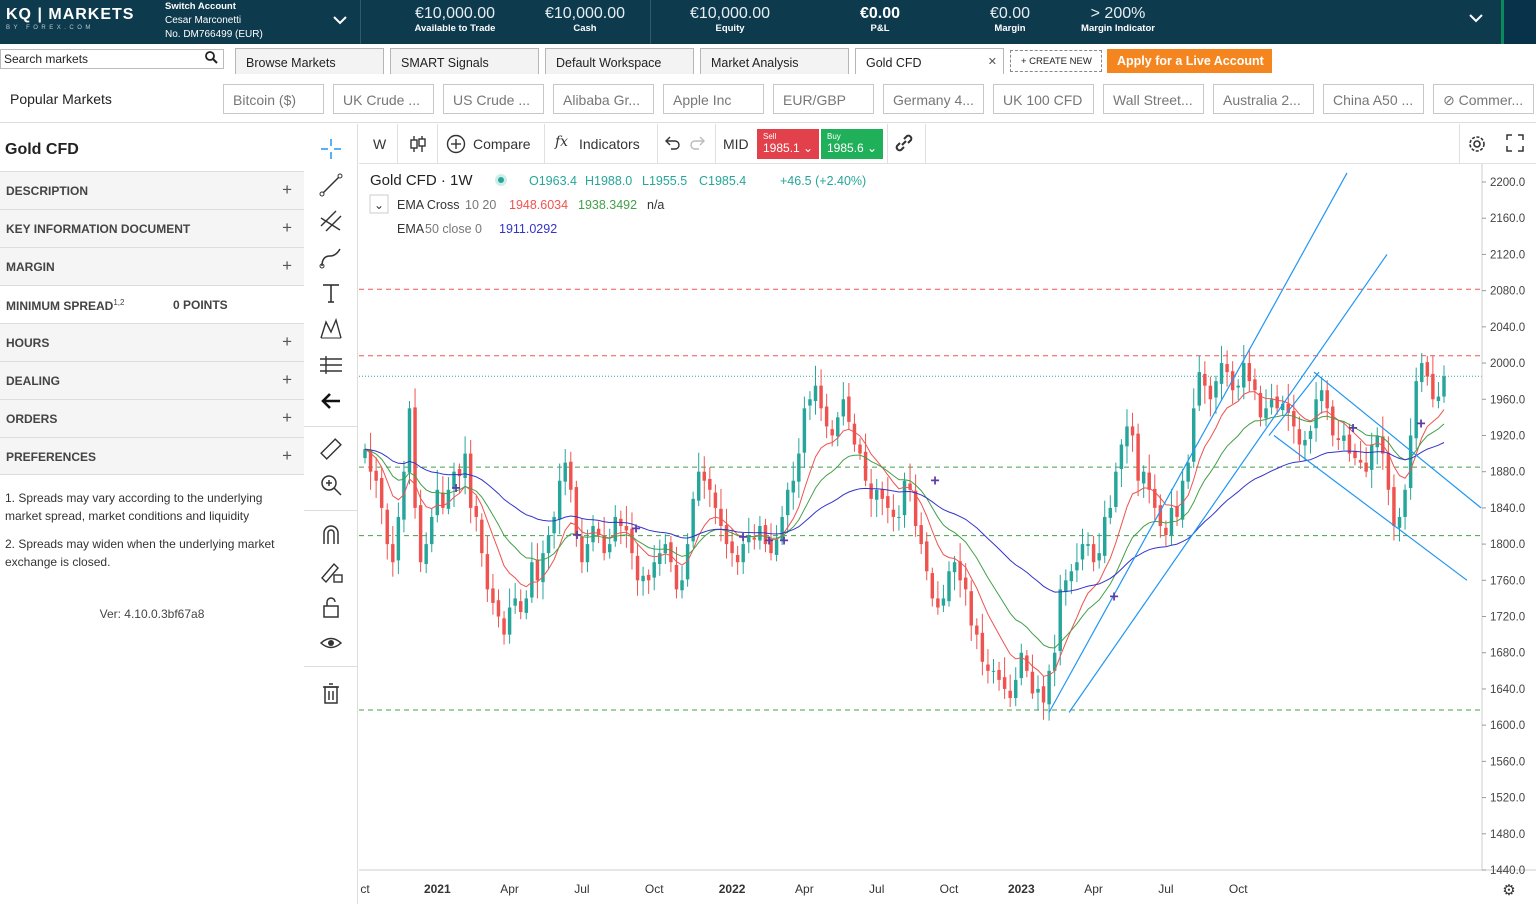 The width and height of the screenshot is (1536, 909). What do you see at coordinates (331, 185) in the screenshot?
I see `trend-line-icon` at bounding box center [331, 185].